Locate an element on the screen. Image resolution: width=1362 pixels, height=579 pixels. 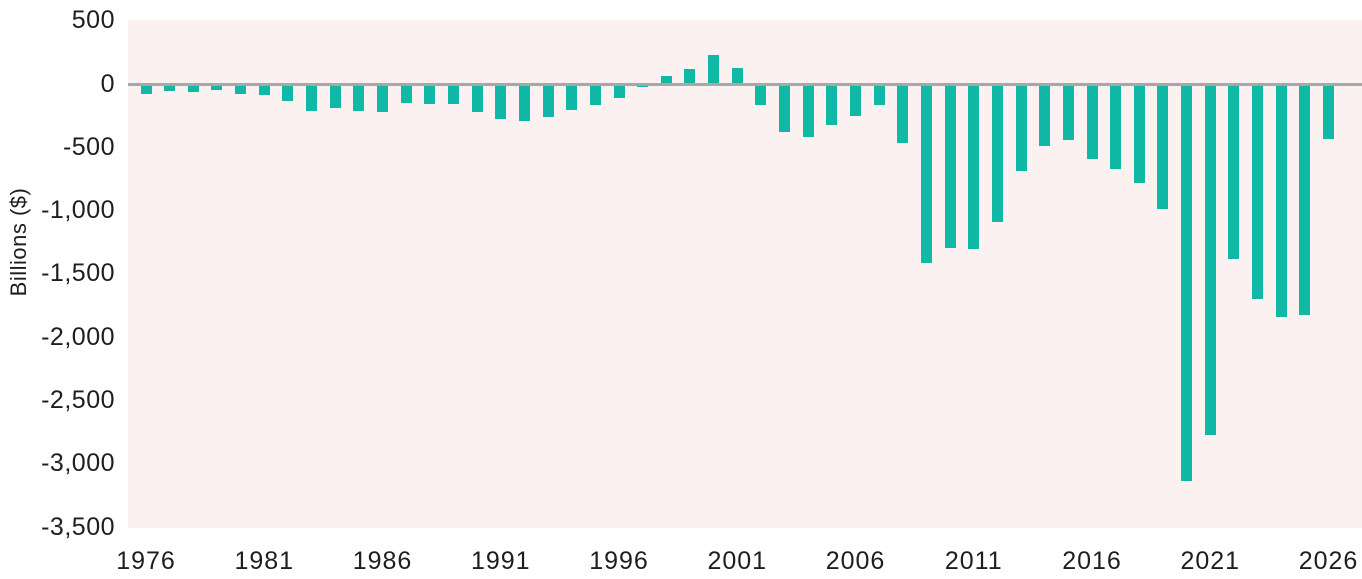
bar-2022 is located at coordinates (1234, 171).